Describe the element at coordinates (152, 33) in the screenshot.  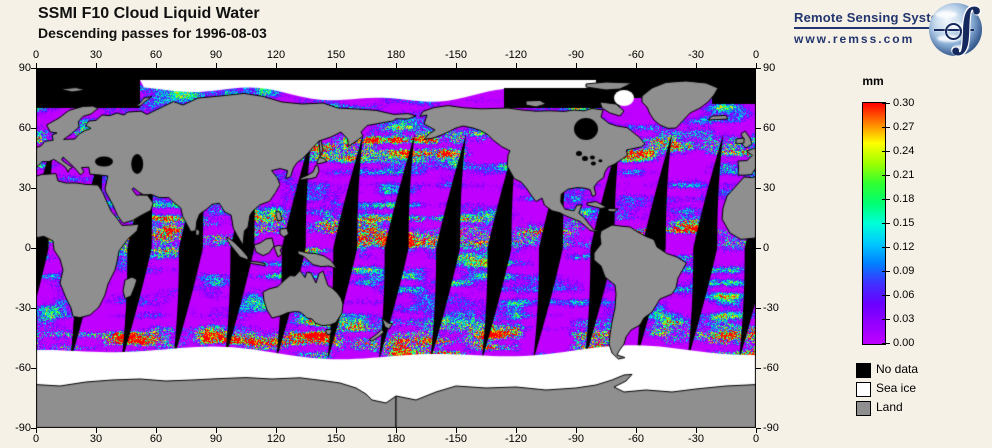
I see `page-subtitle: Descending passes for 1996-08-03` at that location.